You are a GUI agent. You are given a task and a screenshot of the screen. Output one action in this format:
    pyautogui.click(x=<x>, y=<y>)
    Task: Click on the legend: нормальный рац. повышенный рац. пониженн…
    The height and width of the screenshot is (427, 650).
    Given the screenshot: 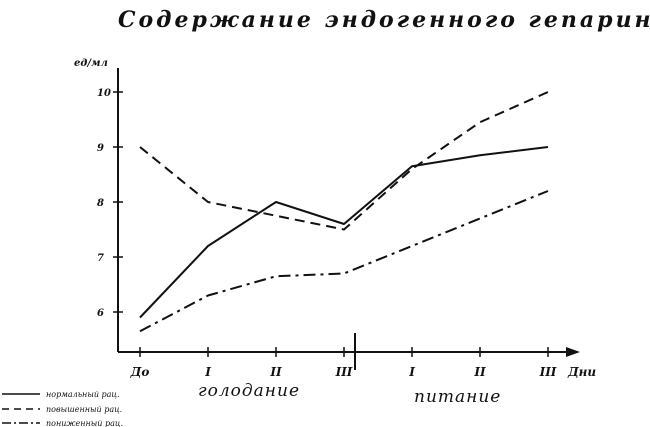 What is the action you would take?
    pyautogui.click(x=62, y=408)
    